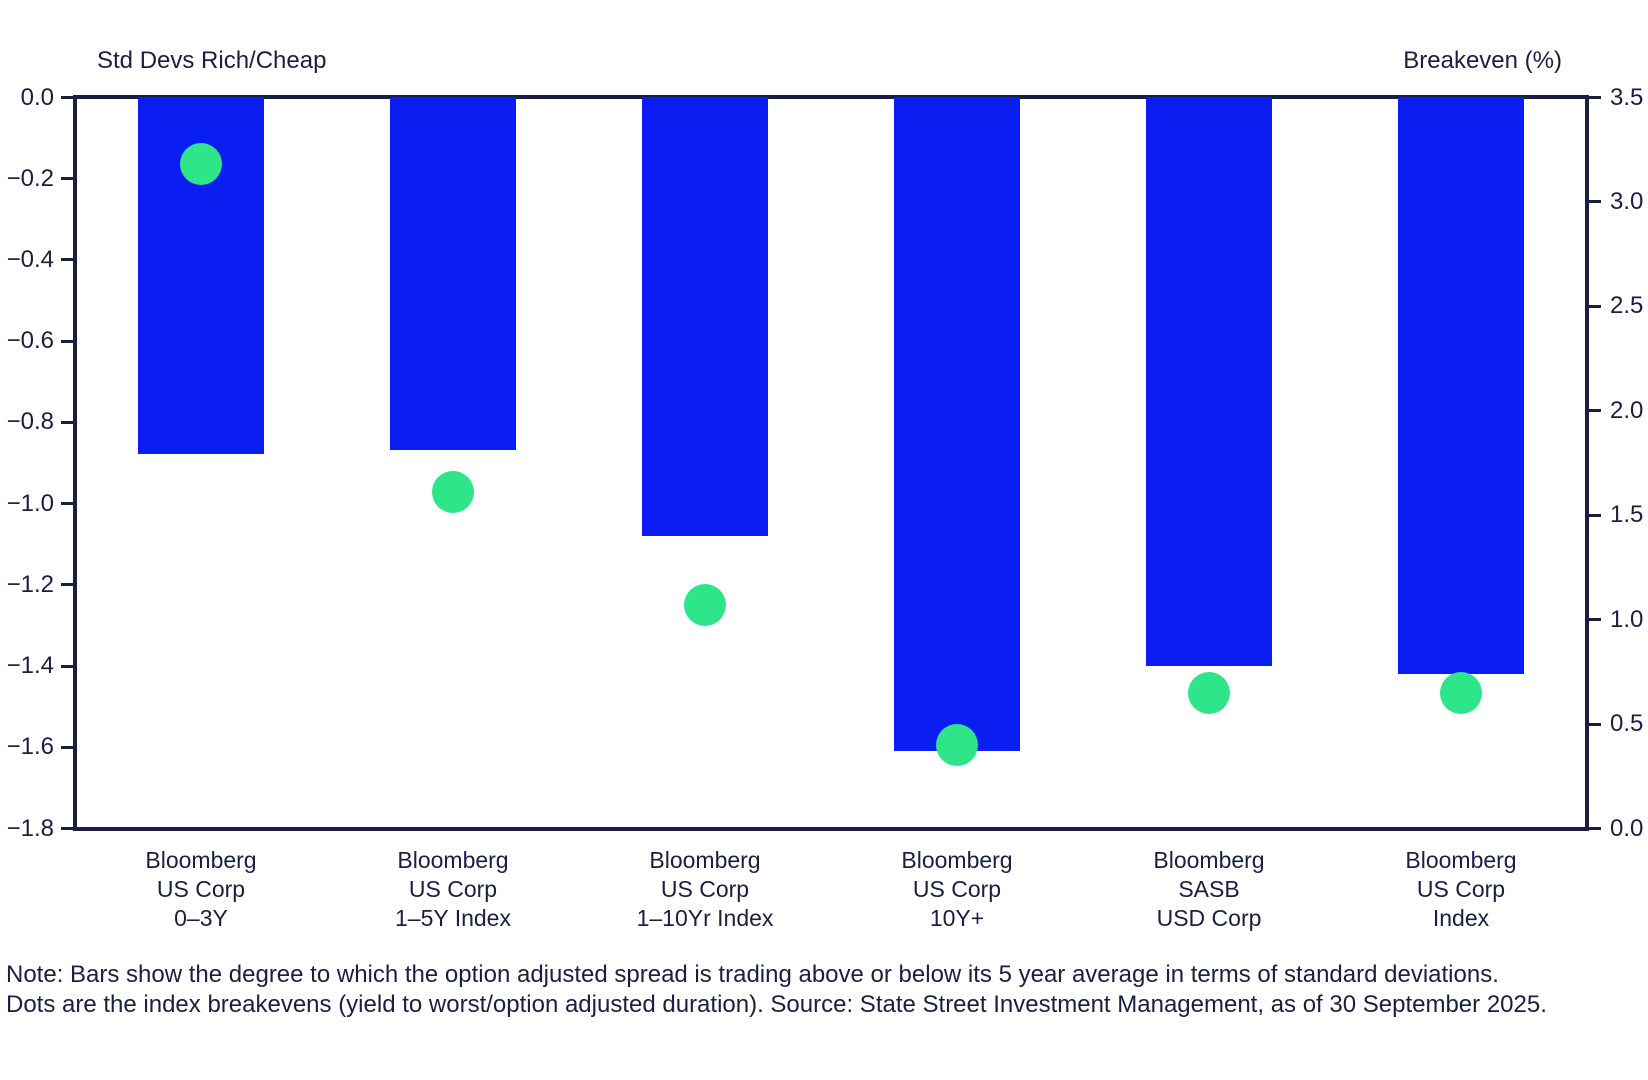 This screenshot has height=1080, width=1648. I want to click on left-axis-tick-label: 0.0, so click(37, 97).